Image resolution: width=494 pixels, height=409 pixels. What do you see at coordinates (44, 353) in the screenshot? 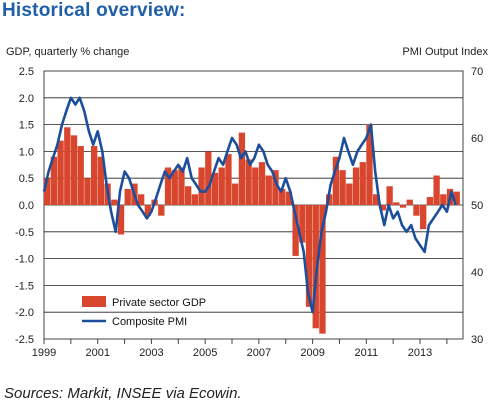
I see `x-tick-label: 1999` at bounding box center [44, 353].